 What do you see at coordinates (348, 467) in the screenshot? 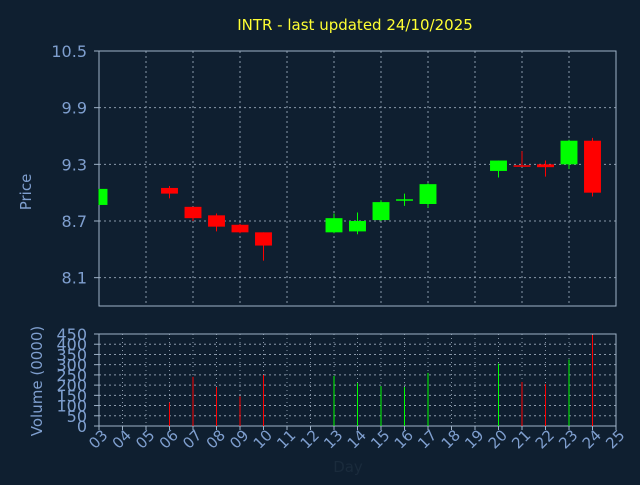
I see `day-axis-label: Day` at bounding box center [348, 467].